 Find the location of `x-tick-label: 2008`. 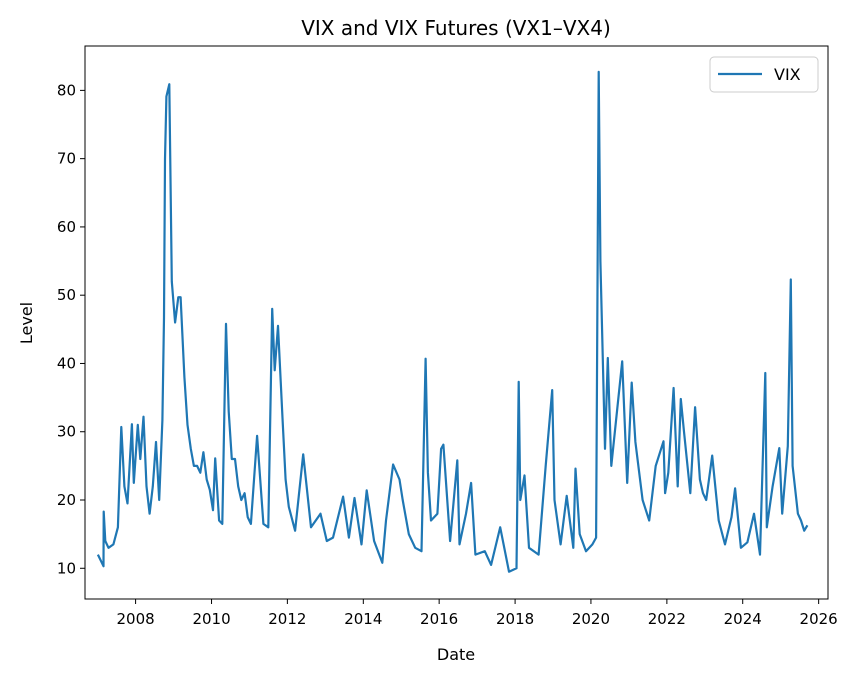

x-tick-label: 2008 is located at coordinates (135, 619).